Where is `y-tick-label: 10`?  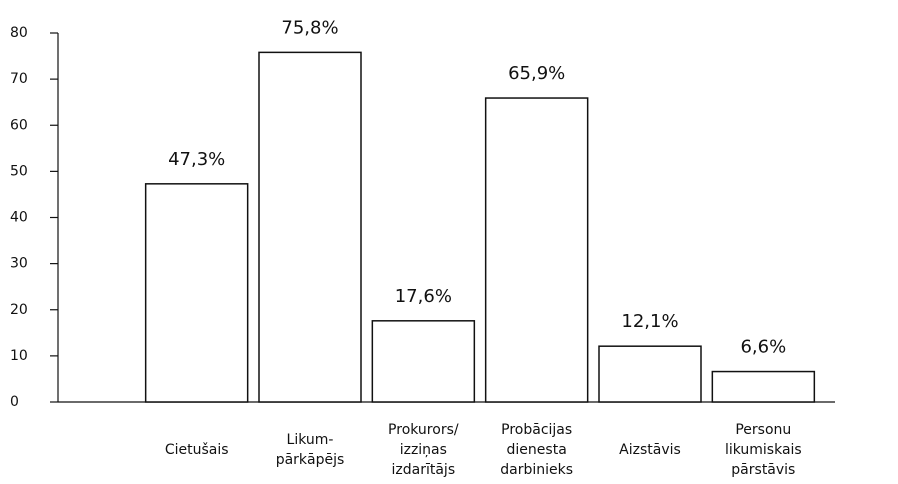 y-tick-label: 10 is located at coordinates (19, 356).